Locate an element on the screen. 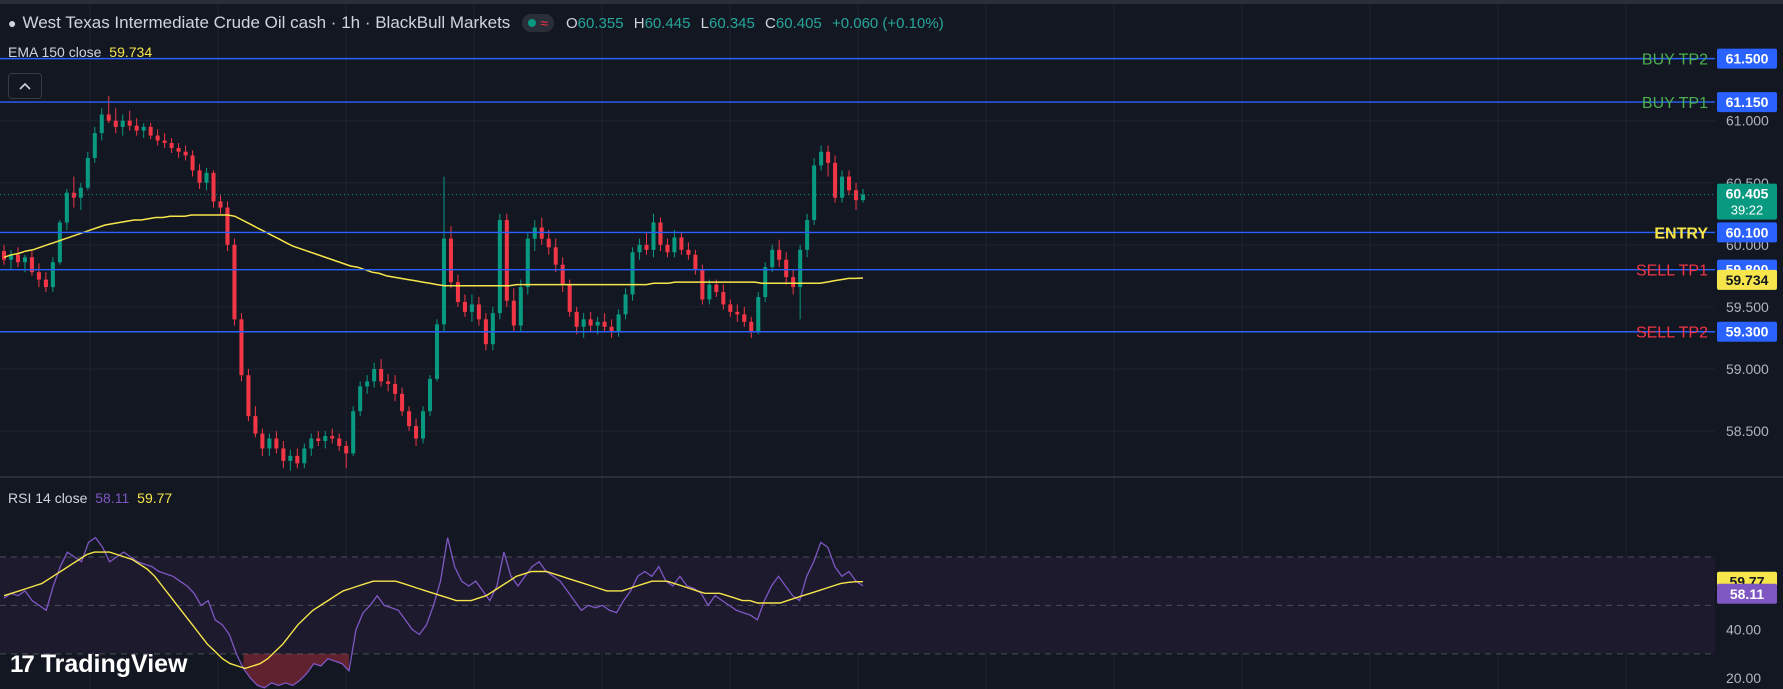 This screenshot has height=689, width=1783. ohlc-change: +0.060 (+0.10%) is located at coordinates (887, 23).